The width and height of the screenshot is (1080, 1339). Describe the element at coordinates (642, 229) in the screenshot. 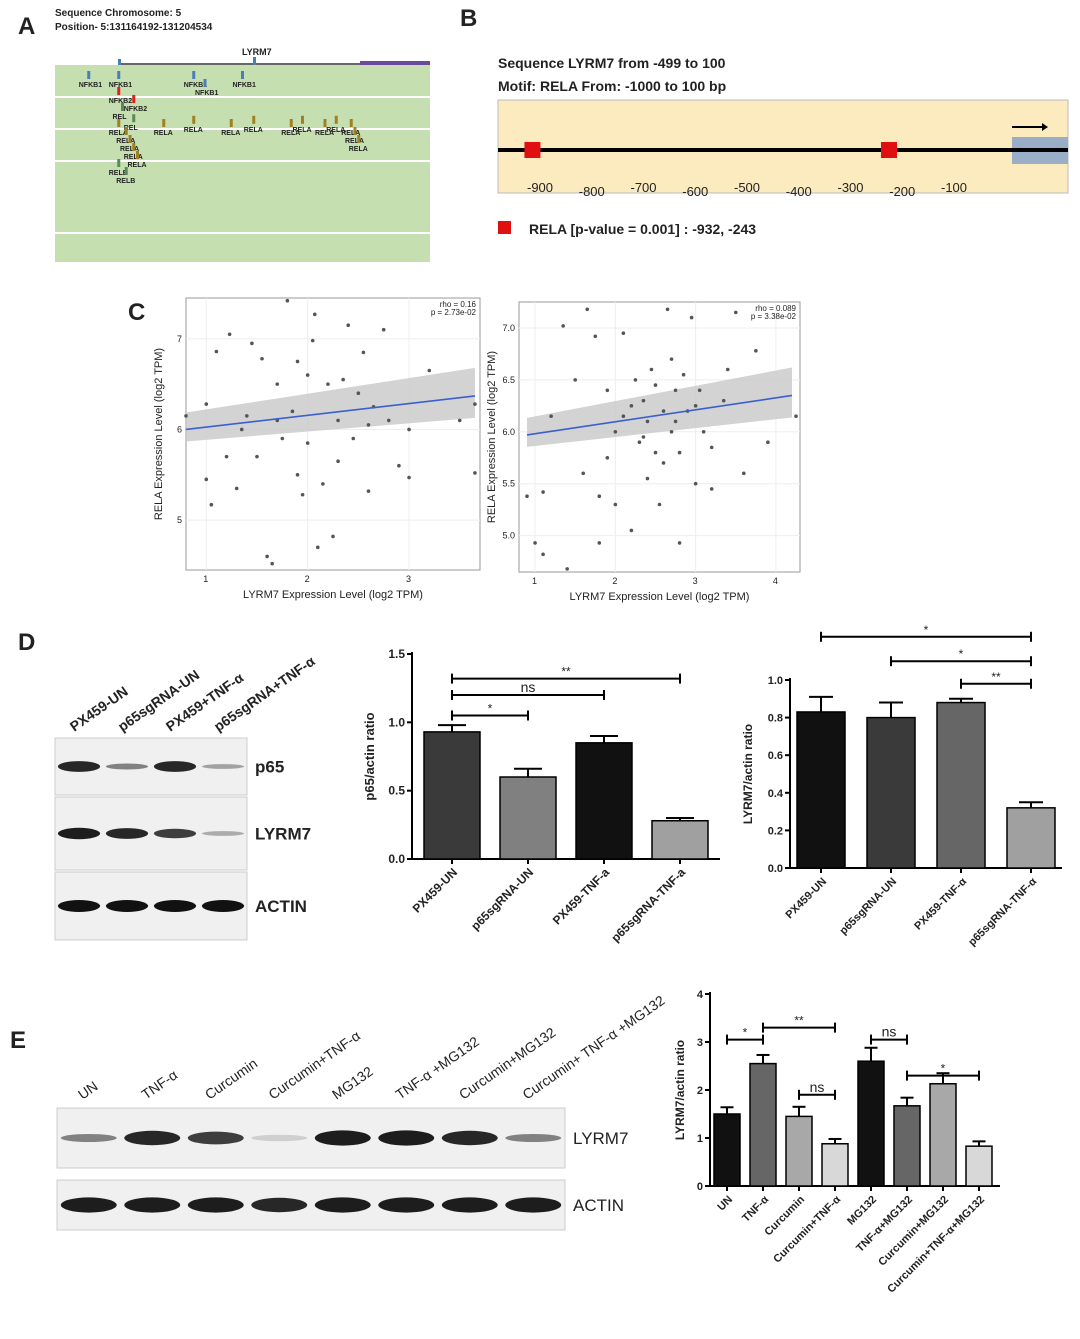

I see `legend-text: RELA [p-value = 0.001] : -932, -243` at that location.